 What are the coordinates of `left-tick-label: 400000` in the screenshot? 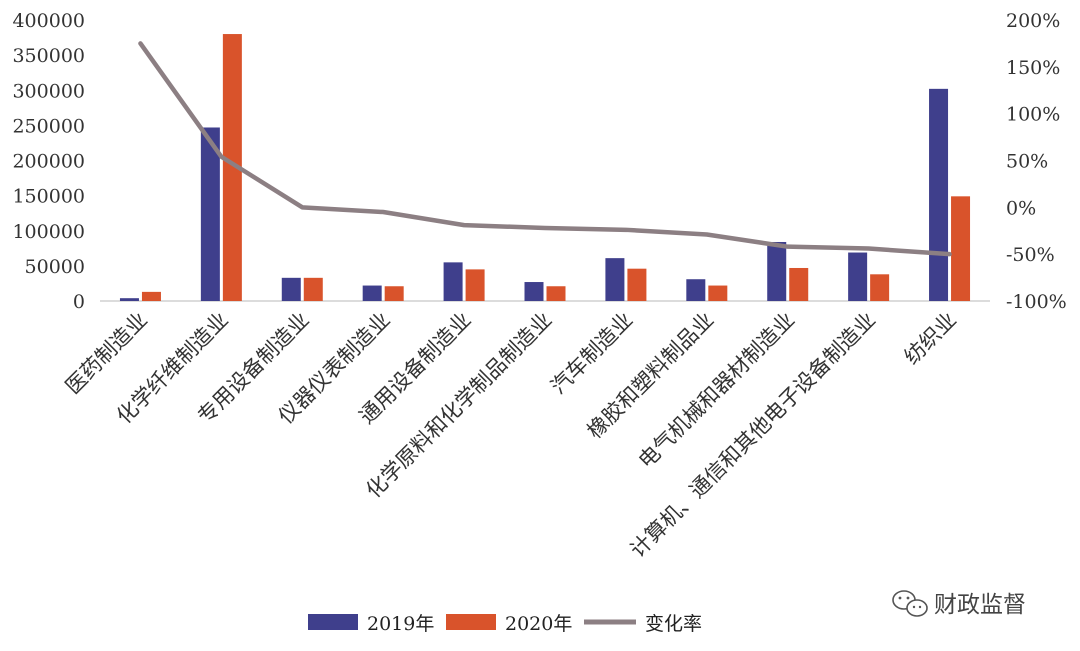 It's located at (48, 21).